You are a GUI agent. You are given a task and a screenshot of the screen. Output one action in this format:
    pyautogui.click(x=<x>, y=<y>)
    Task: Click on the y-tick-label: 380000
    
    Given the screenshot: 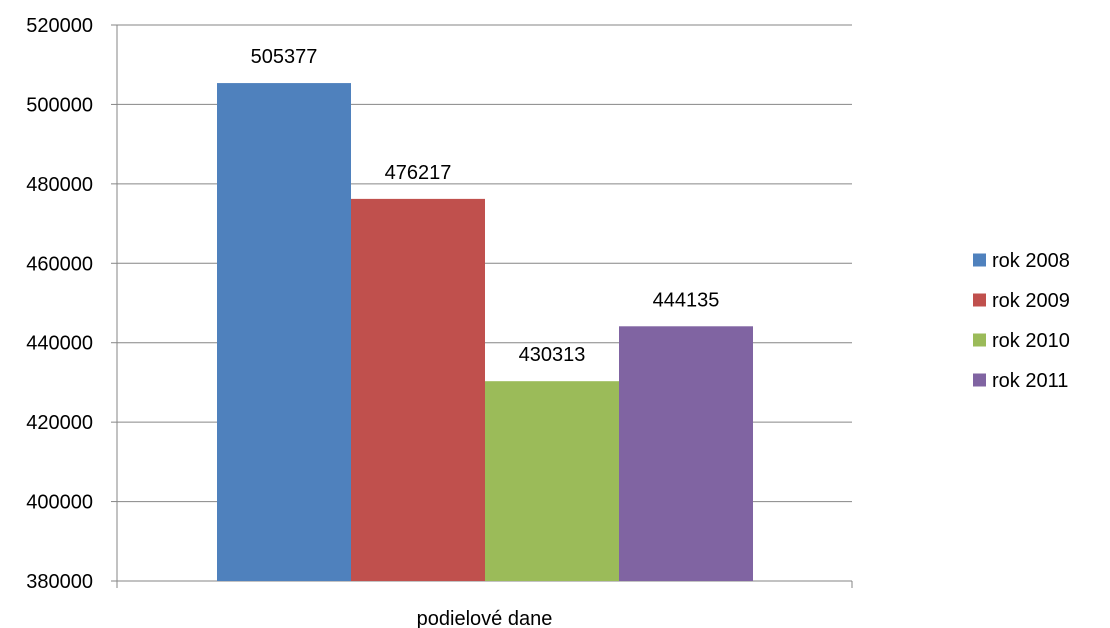 What is the action you would take?
    pyautogui.click(x=59, y=582)
    